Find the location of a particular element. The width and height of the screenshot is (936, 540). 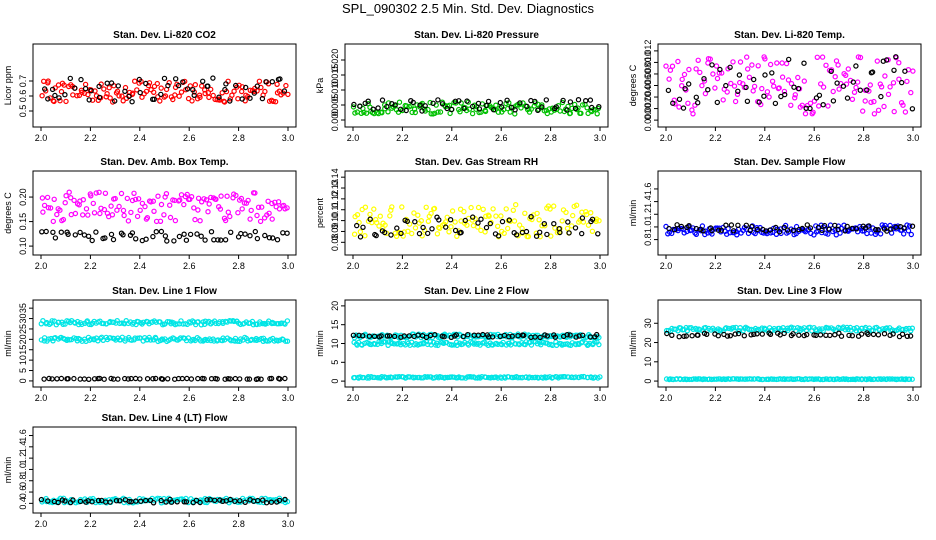

plot-frame is located at coordinates (789, 343).